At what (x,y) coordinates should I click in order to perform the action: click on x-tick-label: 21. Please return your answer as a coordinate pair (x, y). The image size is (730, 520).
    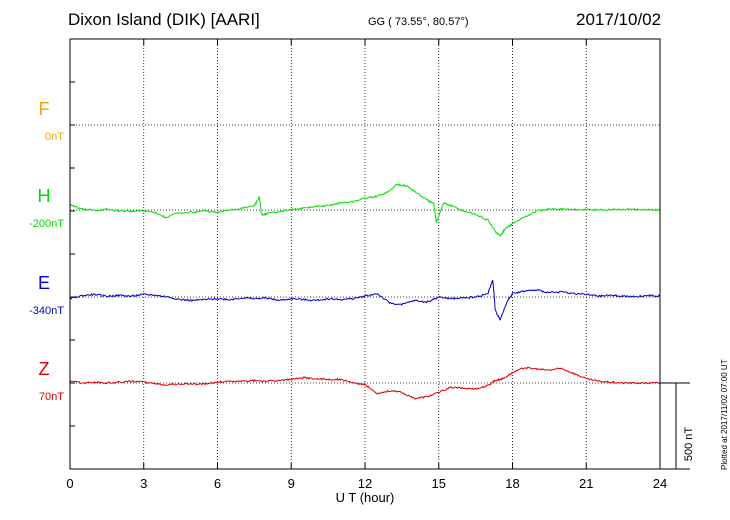
    Looking at the image, I should click on (586, 483).